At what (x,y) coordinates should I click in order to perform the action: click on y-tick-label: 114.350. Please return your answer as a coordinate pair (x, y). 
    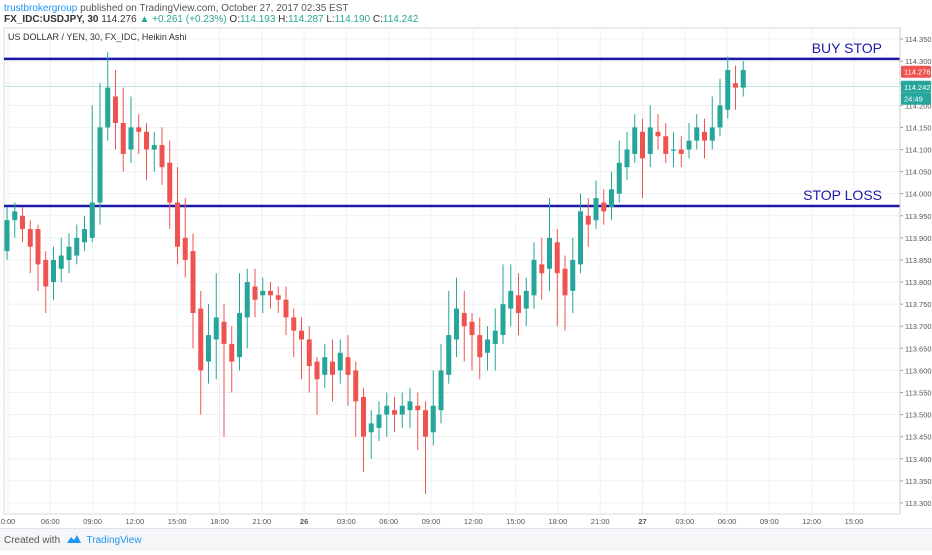
    Looking at the image, I should click on (918, 39).